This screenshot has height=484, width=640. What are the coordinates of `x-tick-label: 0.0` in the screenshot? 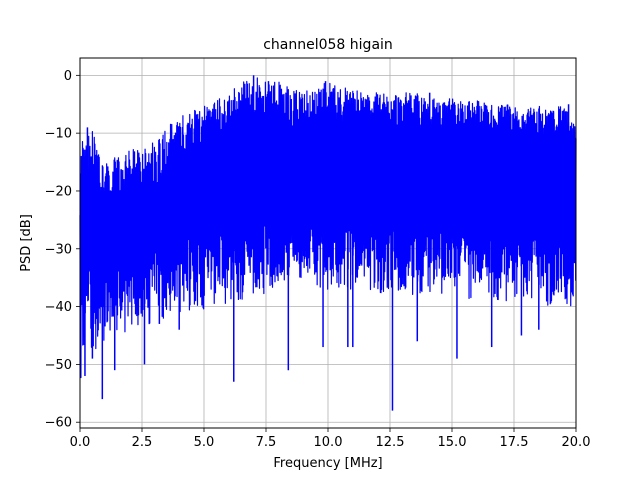 It's located at (80, 442).